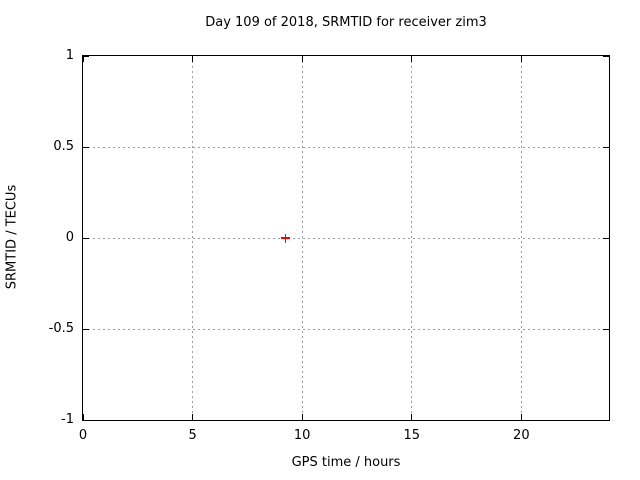 The height and width of the screenshot is (480, 640). What do you see at coordinates (302, 435) in the screenshot?
I see `x-tick-label: 10` at bounding box center [302, 435].